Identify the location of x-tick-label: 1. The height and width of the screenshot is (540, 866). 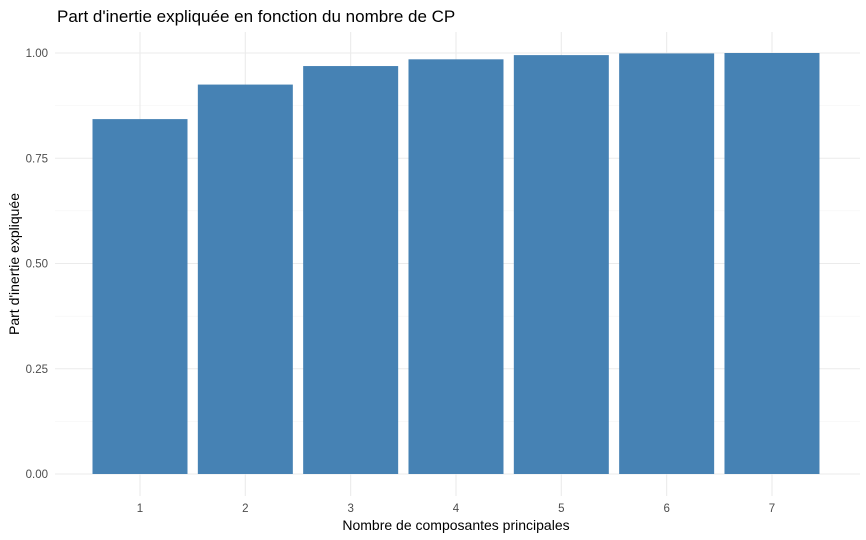
(140, 509).